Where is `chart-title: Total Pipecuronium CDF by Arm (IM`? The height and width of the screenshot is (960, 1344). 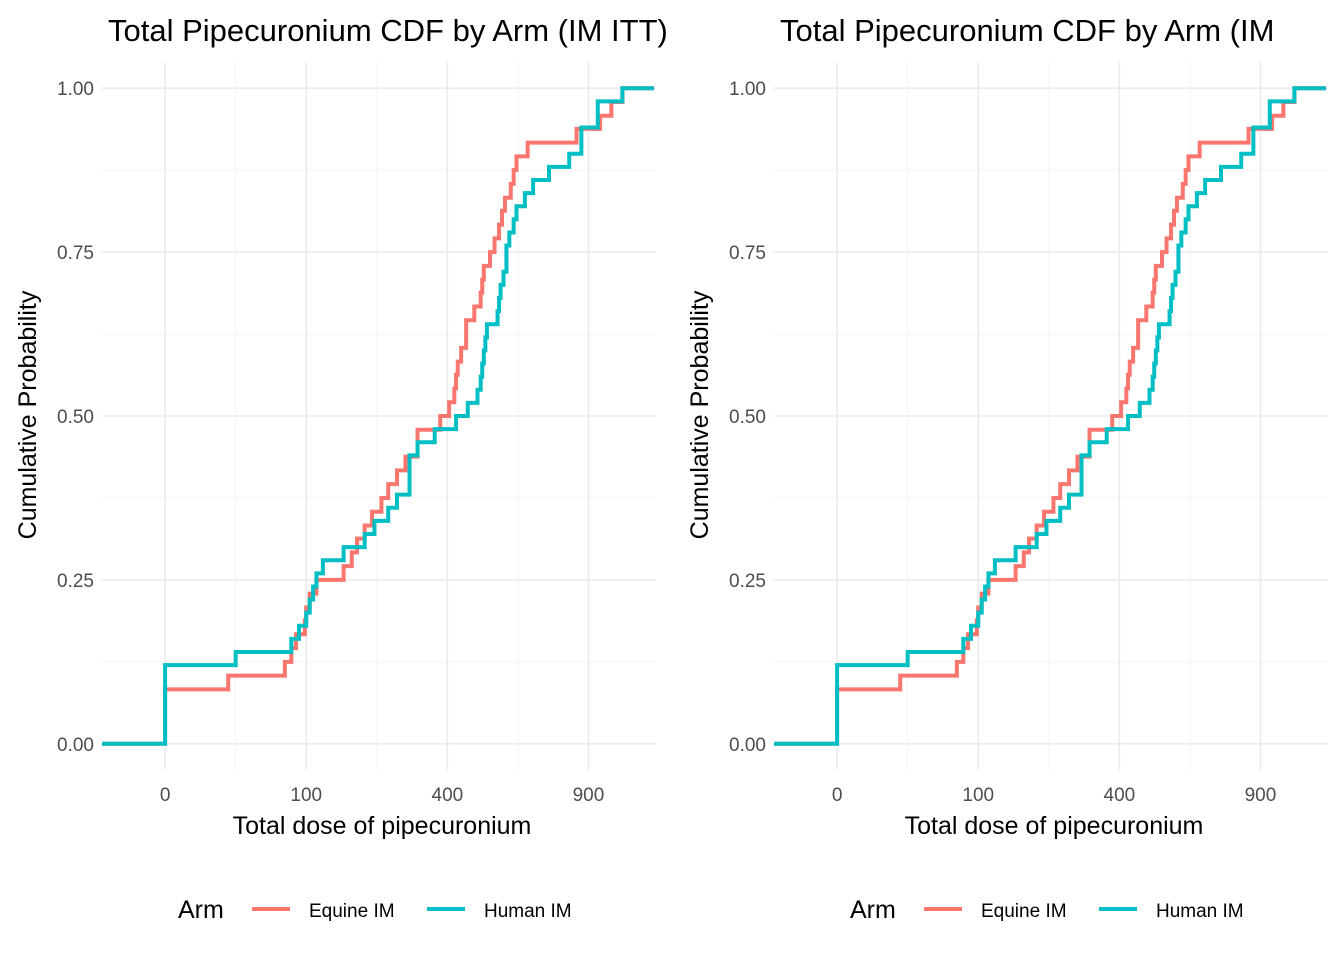 chart-title: Total Pipecuronium CDF by Arm (IM is located at coordinates (1027, 30).